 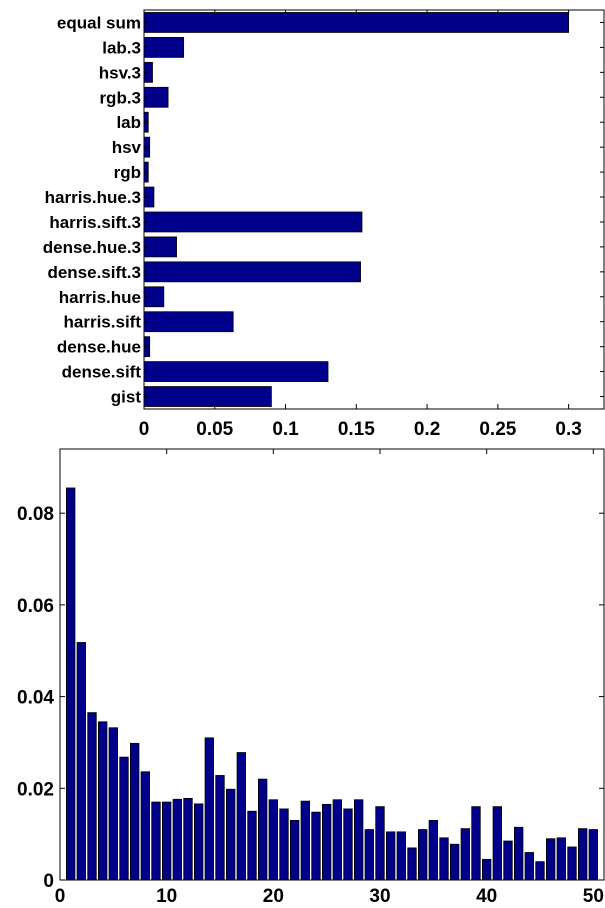 What do you see at coordinates (92, 247) in the screenshot?
I see `category-label: dense.hue.3` at bounding box center [92, 247].